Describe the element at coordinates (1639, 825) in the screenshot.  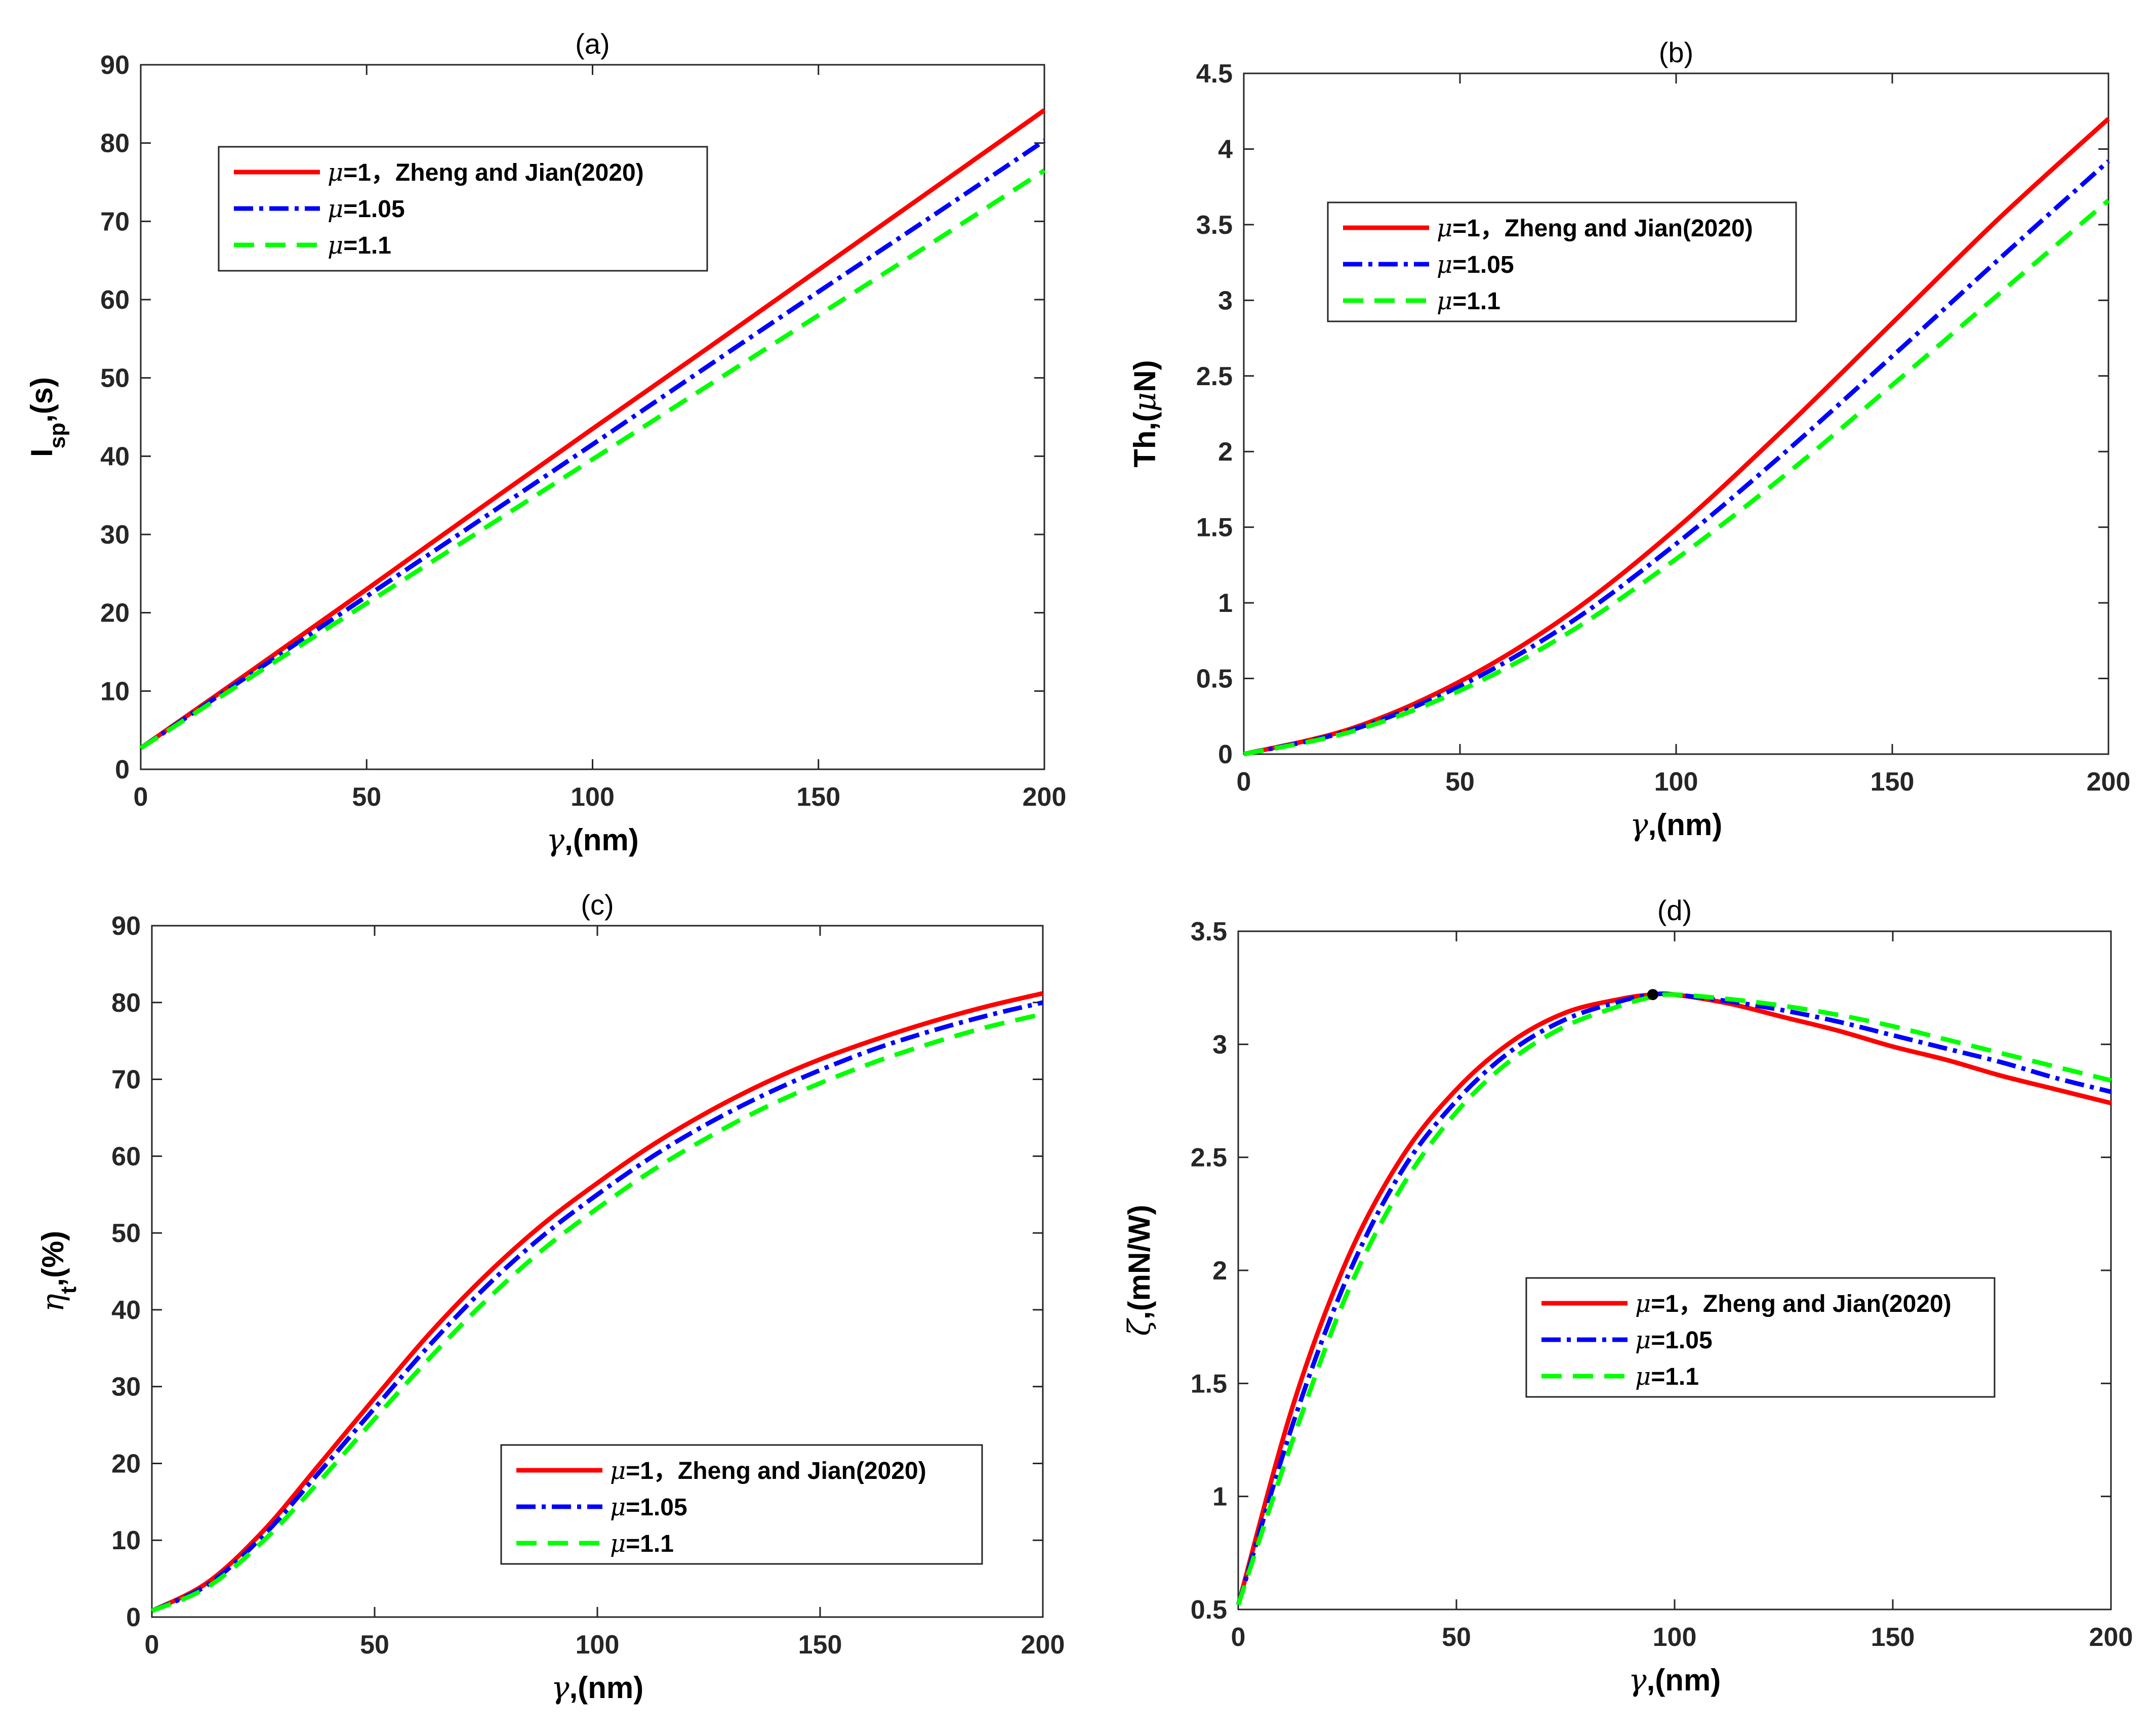
I see `panel-b-x-label-greek: γ` at that location.